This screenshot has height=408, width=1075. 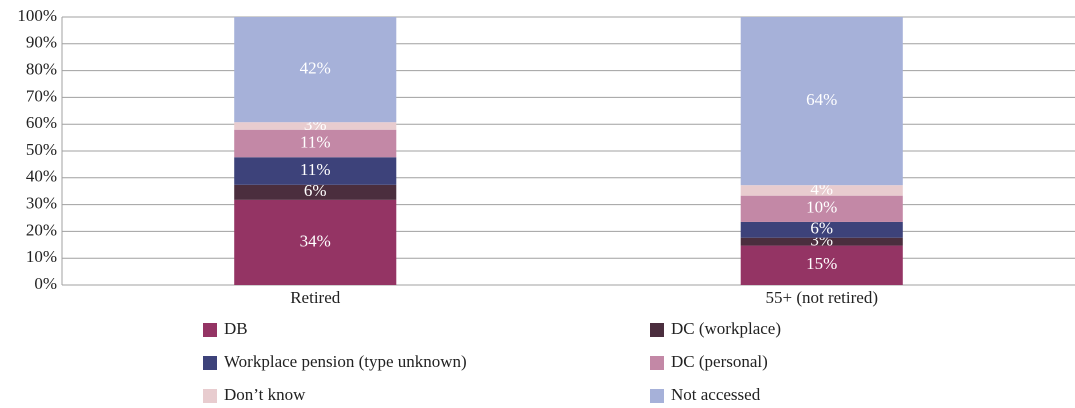 What do you see at coordinates (41, 42) in the screenshot?
I see `y-tick-label: 90%` at bounding box center [41, 42].